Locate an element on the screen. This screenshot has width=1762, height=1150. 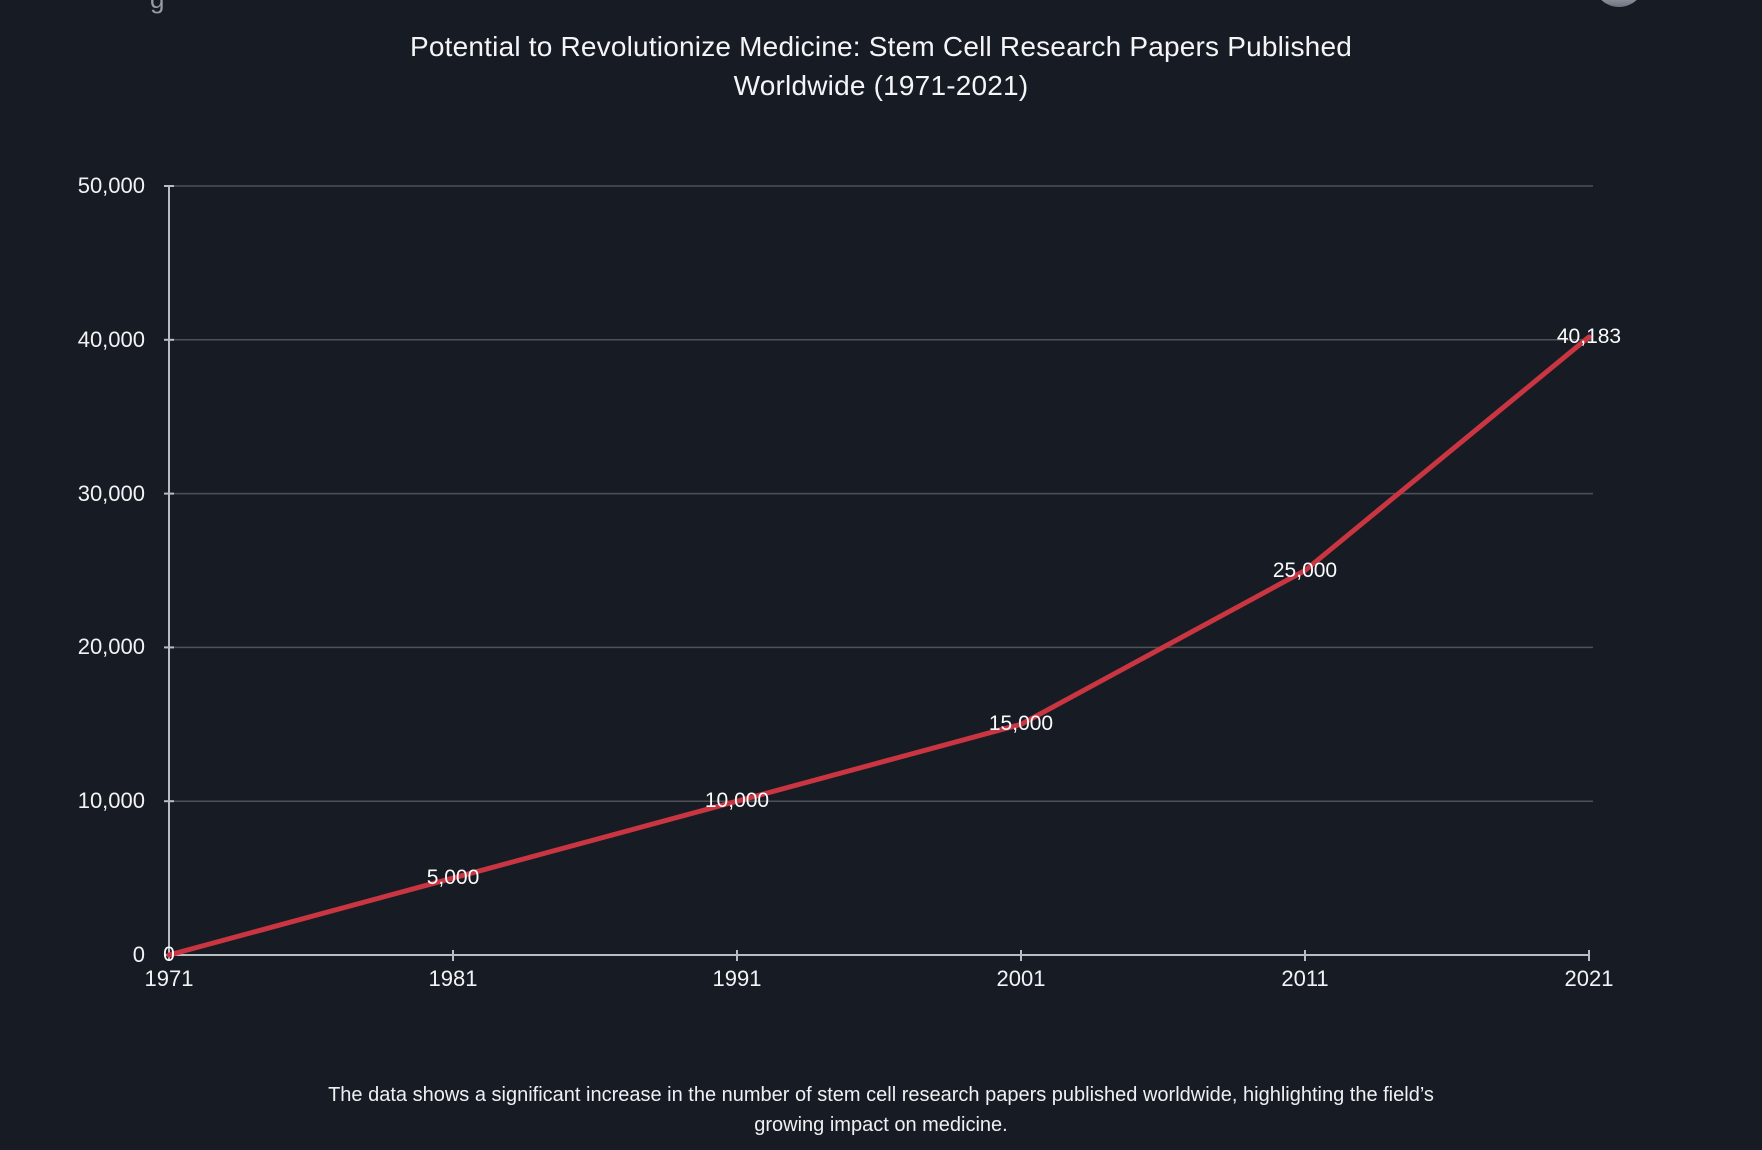
x-axis-tick-label: 2021 is located at coordinates (1589, 978).